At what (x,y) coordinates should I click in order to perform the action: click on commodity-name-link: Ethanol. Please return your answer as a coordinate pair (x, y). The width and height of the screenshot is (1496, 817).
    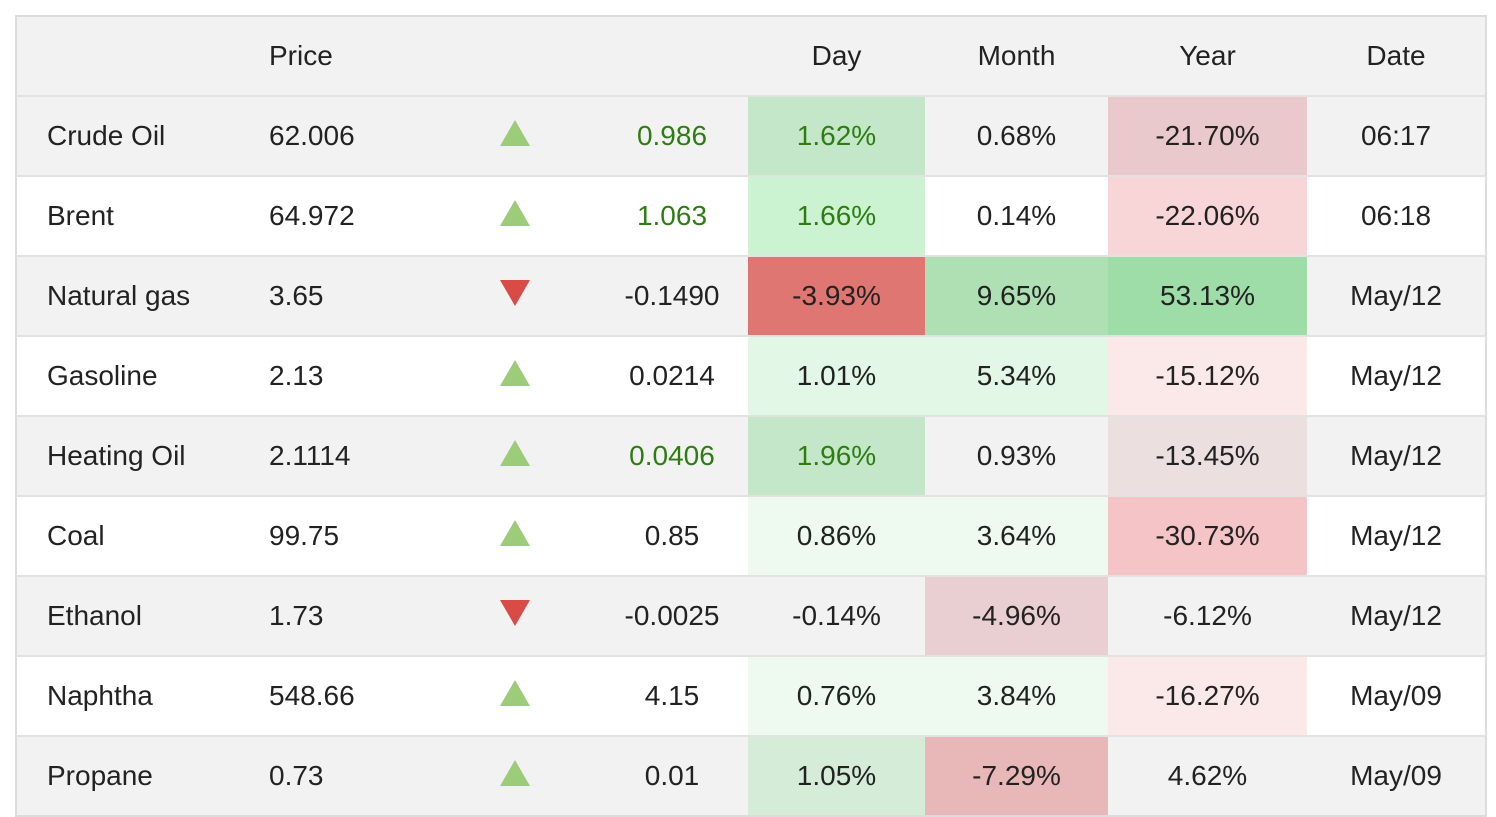
    Looking at the image, I should click on (142, 615).